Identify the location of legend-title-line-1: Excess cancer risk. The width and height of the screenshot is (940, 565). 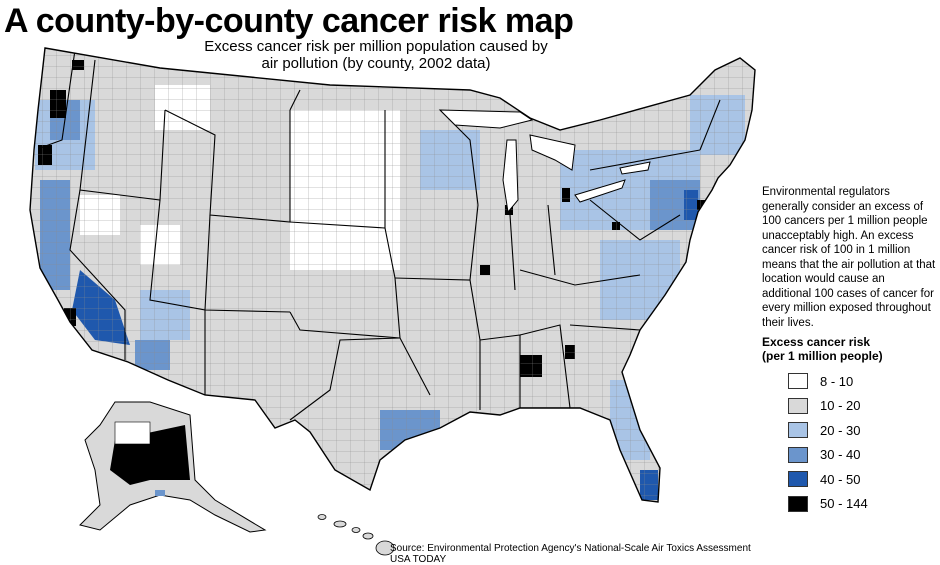
(816, 342).